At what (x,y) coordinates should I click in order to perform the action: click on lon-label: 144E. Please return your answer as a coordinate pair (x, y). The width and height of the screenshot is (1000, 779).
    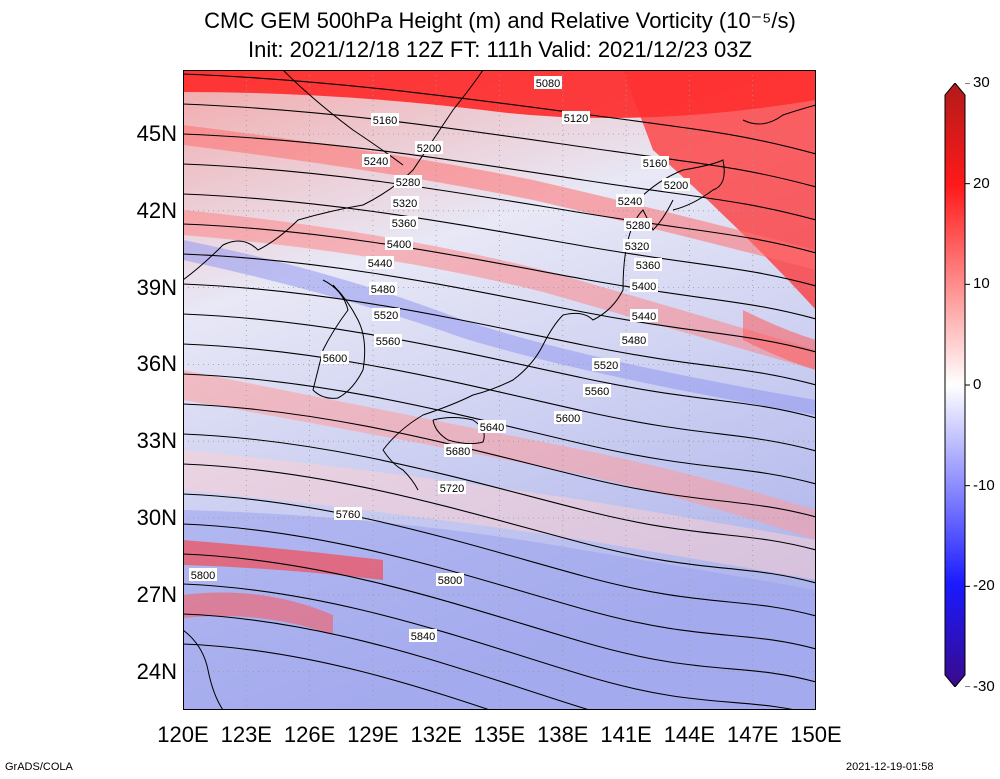
    Looking at the image, I should click on (689, 734).